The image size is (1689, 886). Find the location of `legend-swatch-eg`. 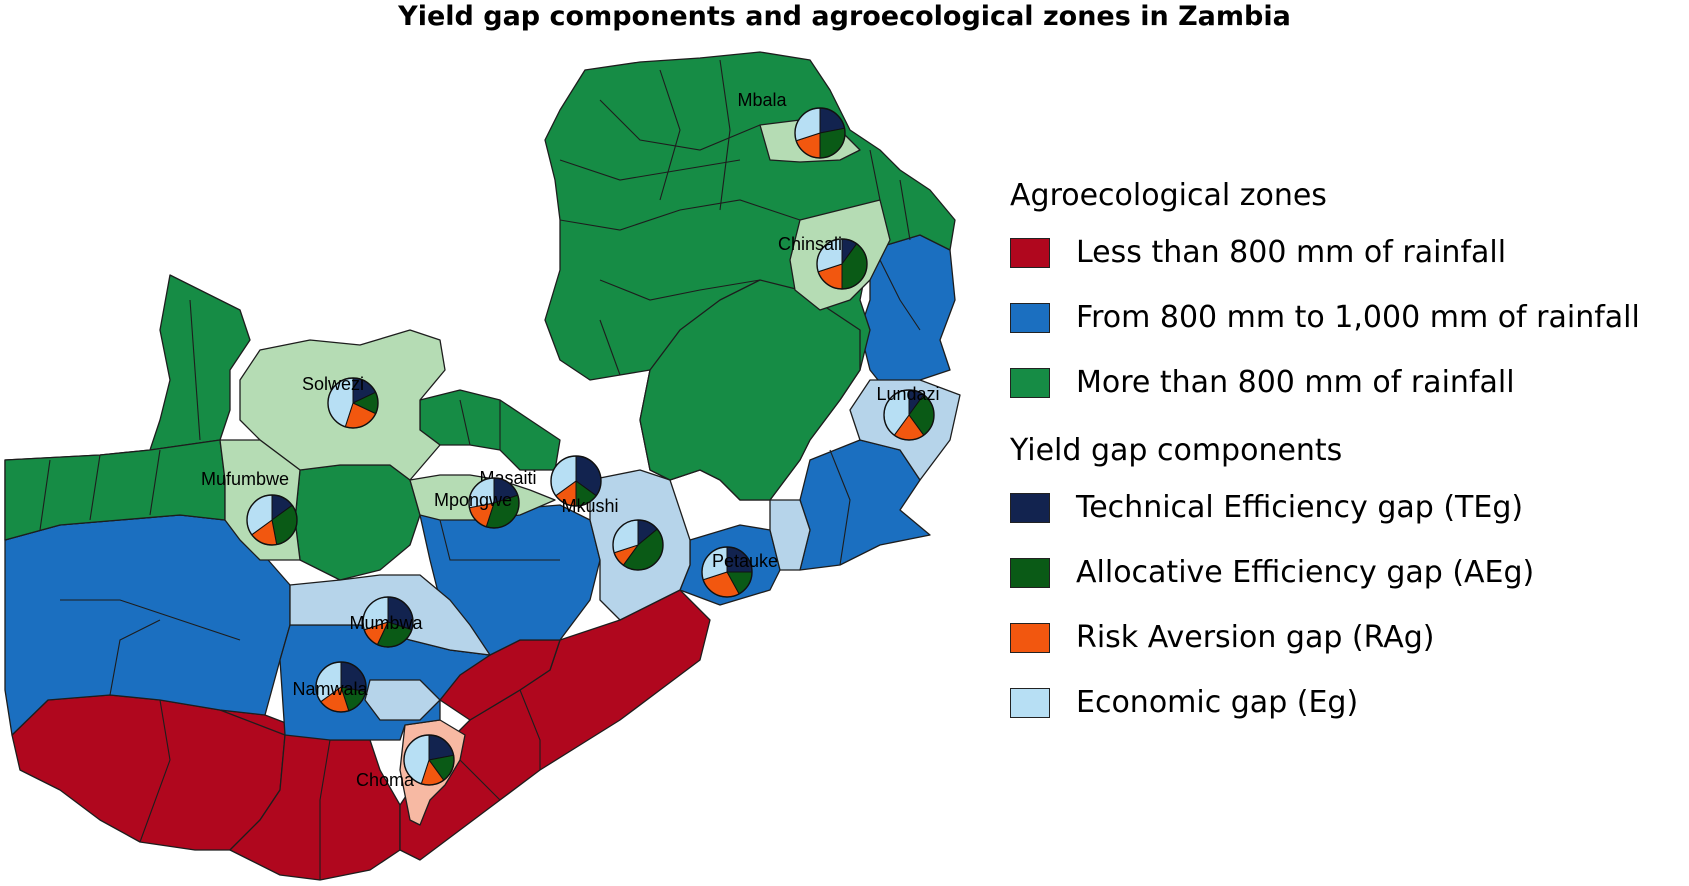

legend-swatch-eg is located at coordinates (1030, 702).